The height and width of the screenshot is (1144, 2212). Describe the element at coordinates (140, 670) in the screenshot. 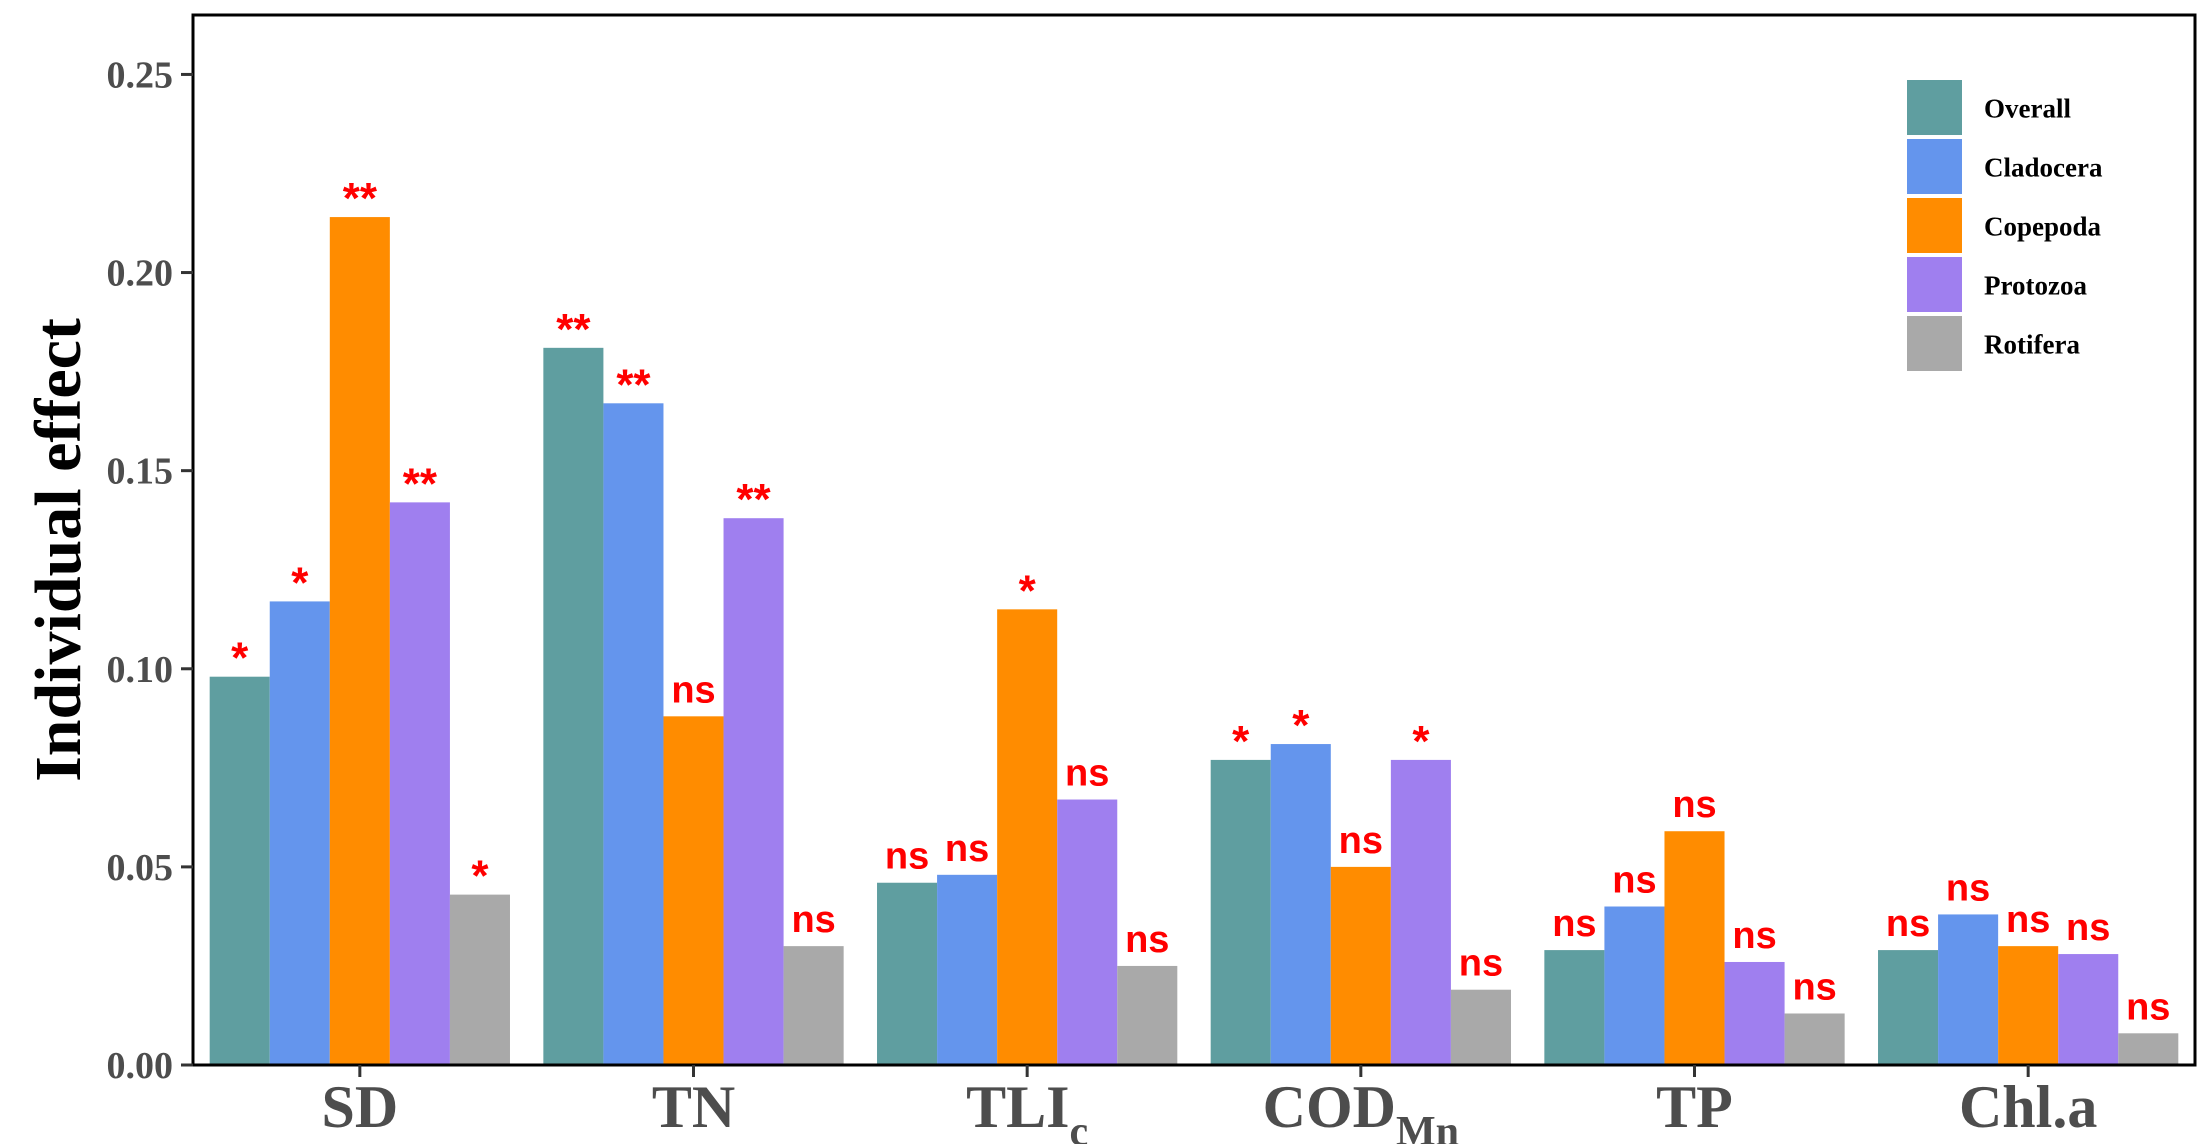

I see `y-tick-label: 0.10` at that location.